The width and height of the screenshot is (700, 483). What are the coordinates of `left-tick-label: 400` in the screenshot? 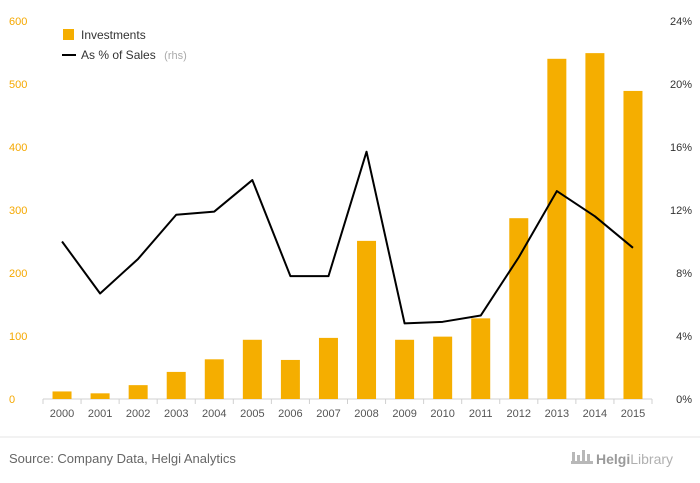 It's located at (18, 148).